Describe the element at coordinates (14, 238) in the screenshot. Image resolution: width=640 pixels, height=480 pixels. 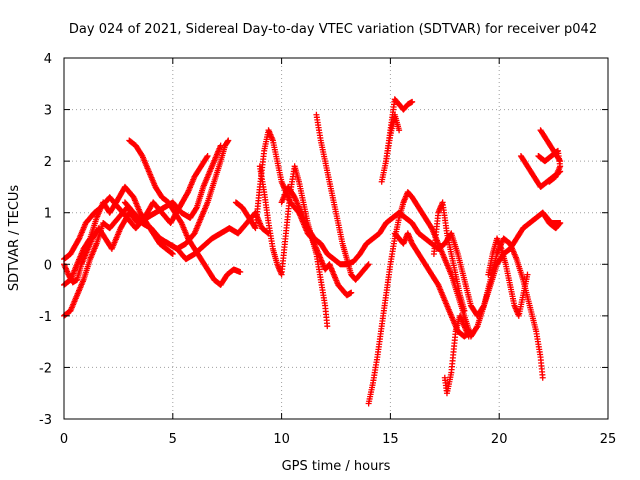
I see `y-axis-label: SDTVAR / TECUs` at that location.